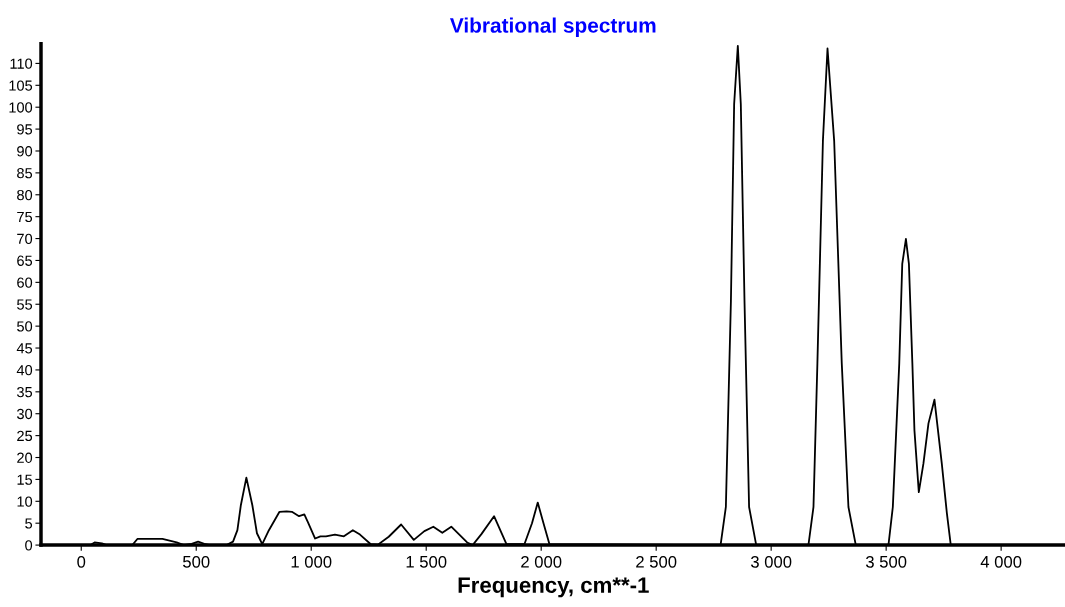 Image resolution: width=1065 pixels, height=607 pixels. I want to click on y-tick-label: 15, so click(25, 479).